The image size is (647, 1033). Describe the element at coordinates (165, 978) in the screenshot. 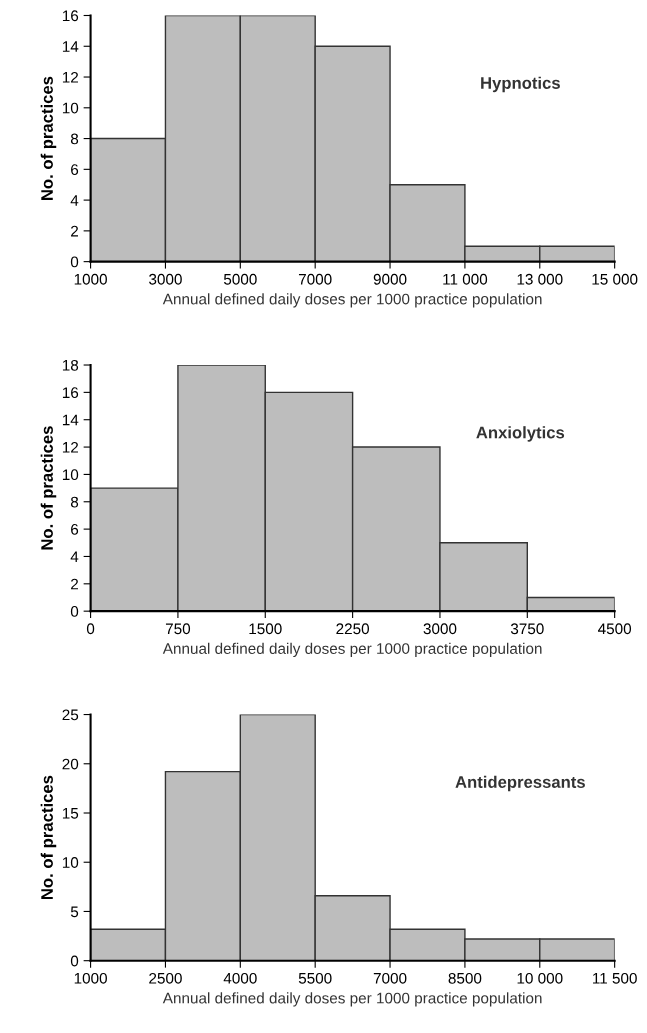

I see `x-tick-label: 2500` at that location.